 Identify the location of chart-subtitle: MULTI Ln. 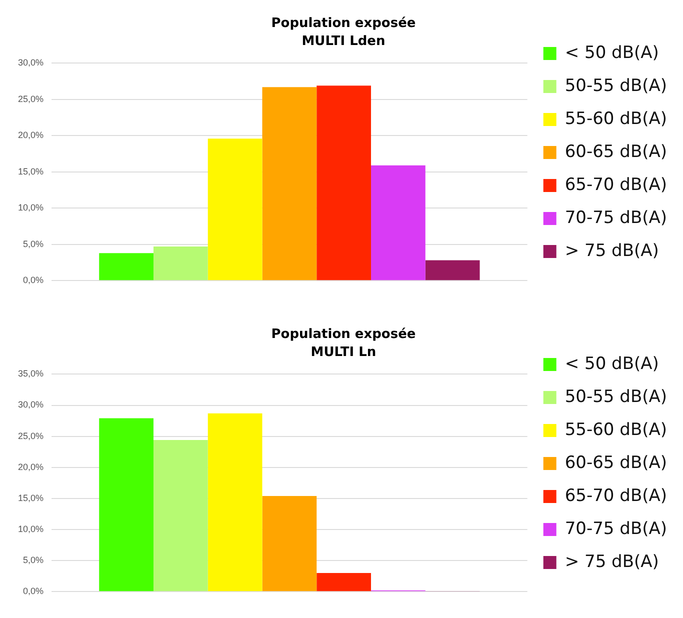
(343, 352).